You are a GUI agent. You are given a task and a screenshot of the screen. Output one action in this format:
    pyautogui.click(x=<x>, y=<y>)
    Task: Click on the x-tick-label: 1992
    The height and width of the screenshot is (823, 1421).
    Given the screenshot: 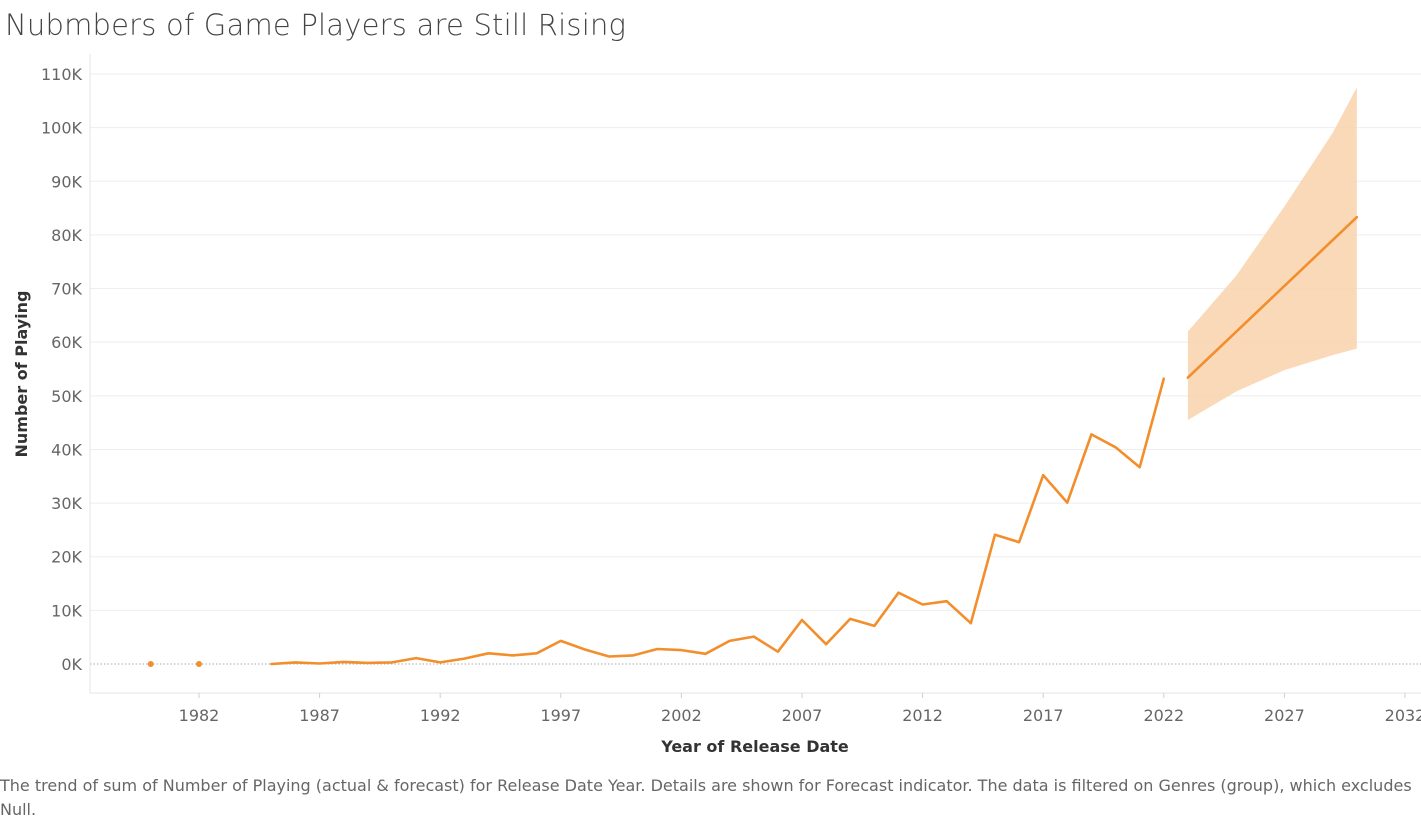 What is the action you would take?
    pyautogui.click(x=440, y=715)
    